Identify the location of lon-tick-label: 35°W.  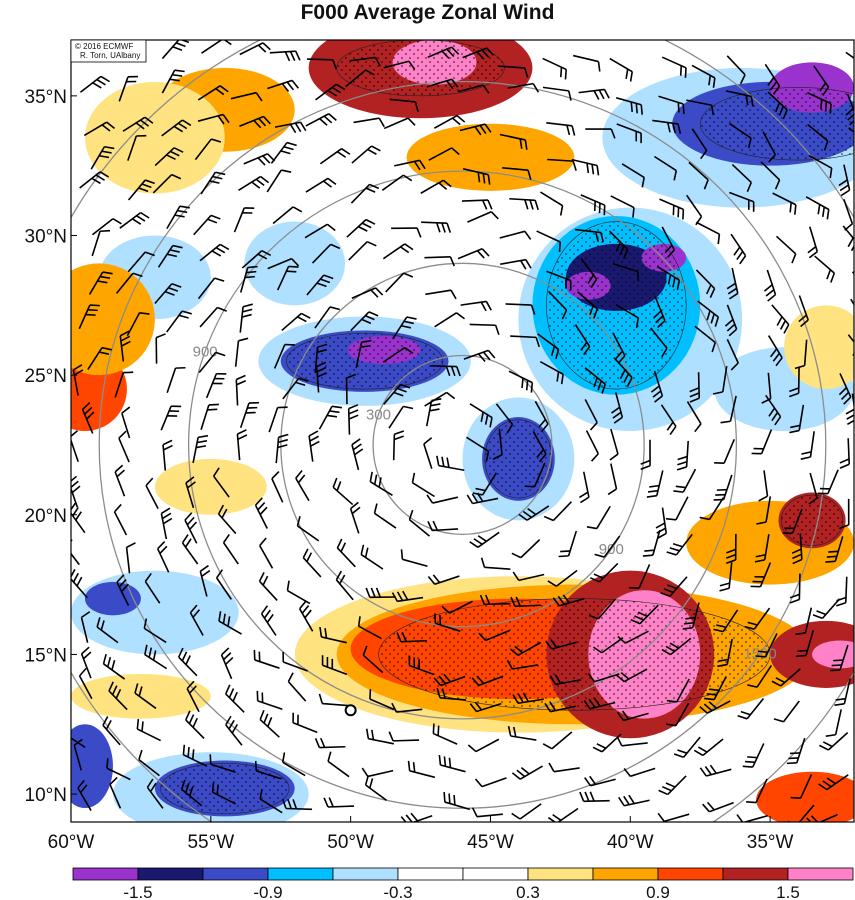
(770, 842).